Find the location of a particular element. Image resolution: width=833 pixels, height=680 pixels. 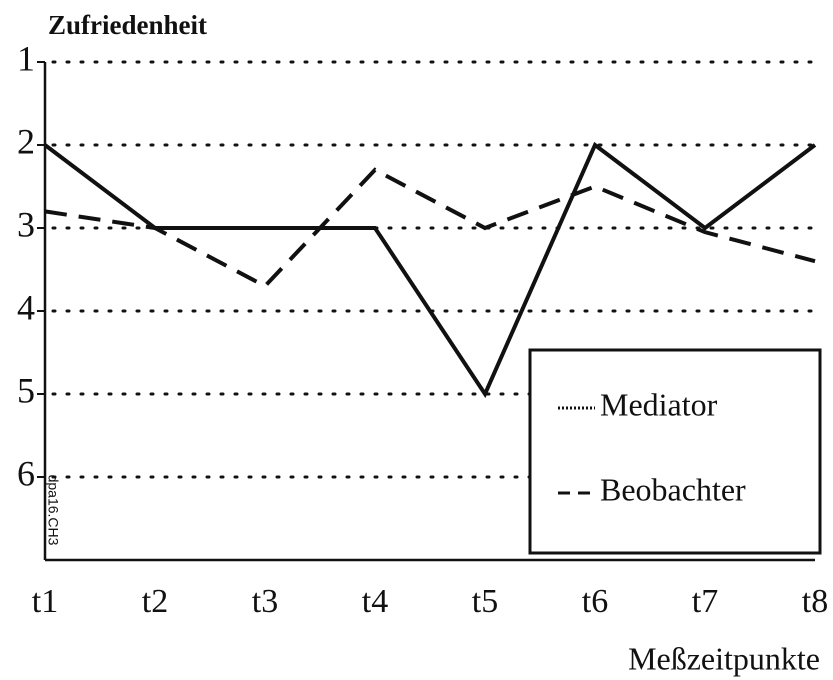

y-tick-label: 1 is located at coordinates (26, 58).